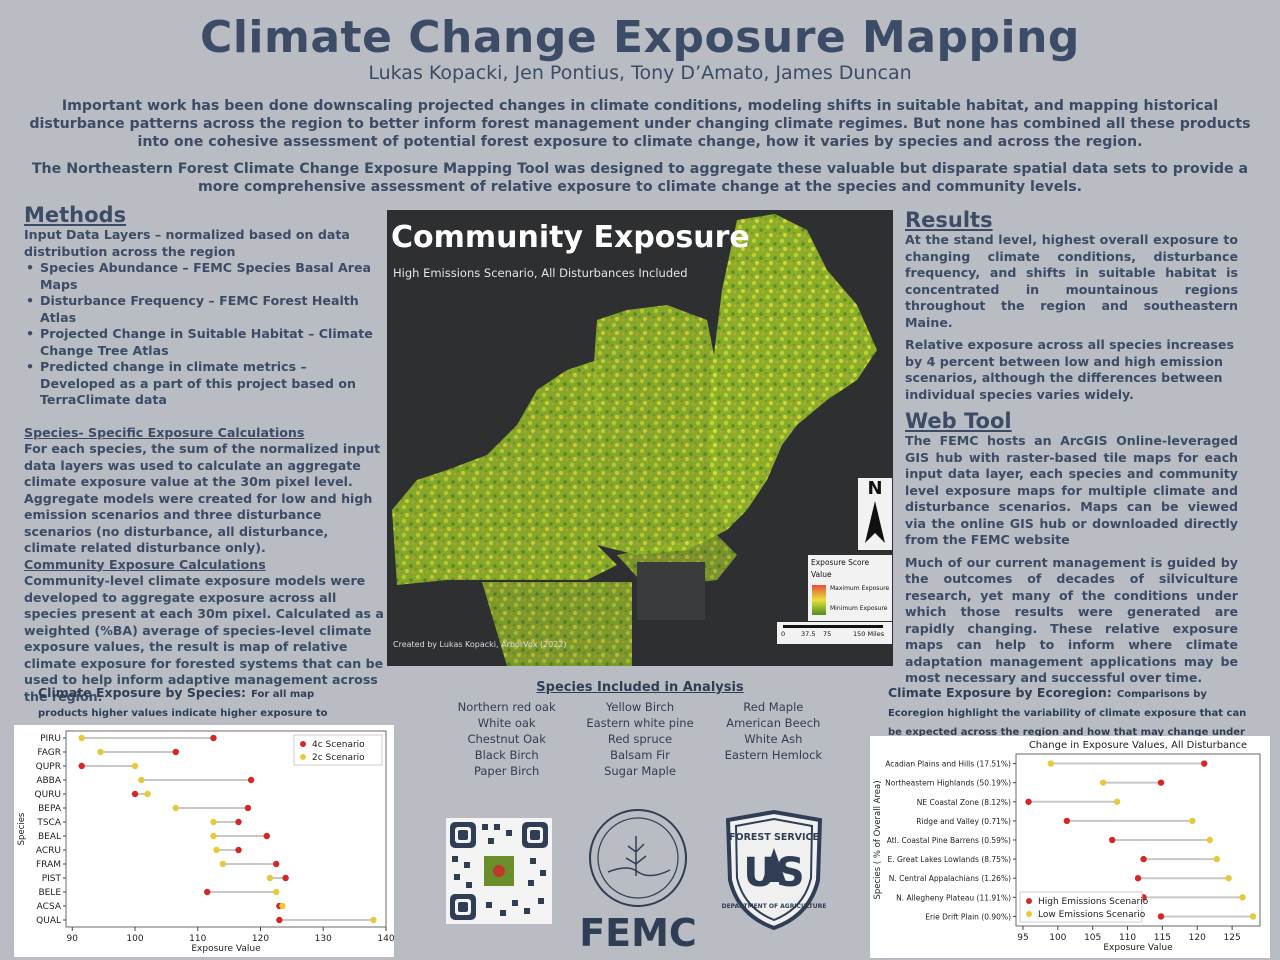  Describe the element at coordinates (226, 829) in the screenshot. I see `plot-frame` at that location.